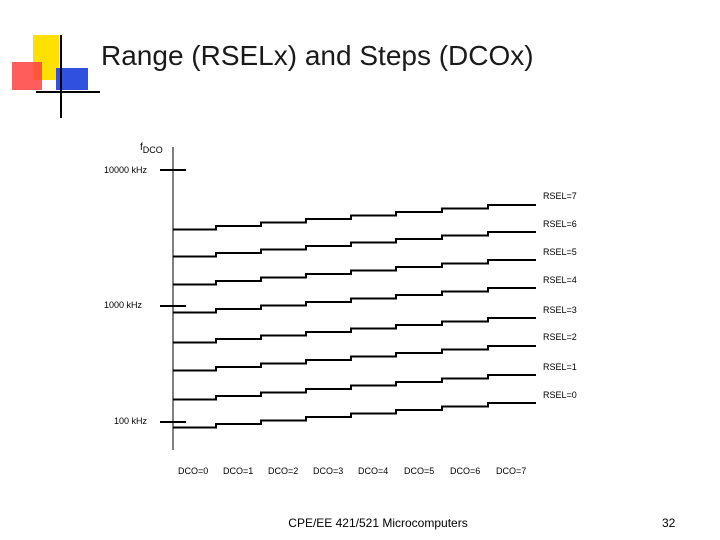 The image size is (720, 540). I want to click on dco-label-4: DCO=4, so click(373, 471).